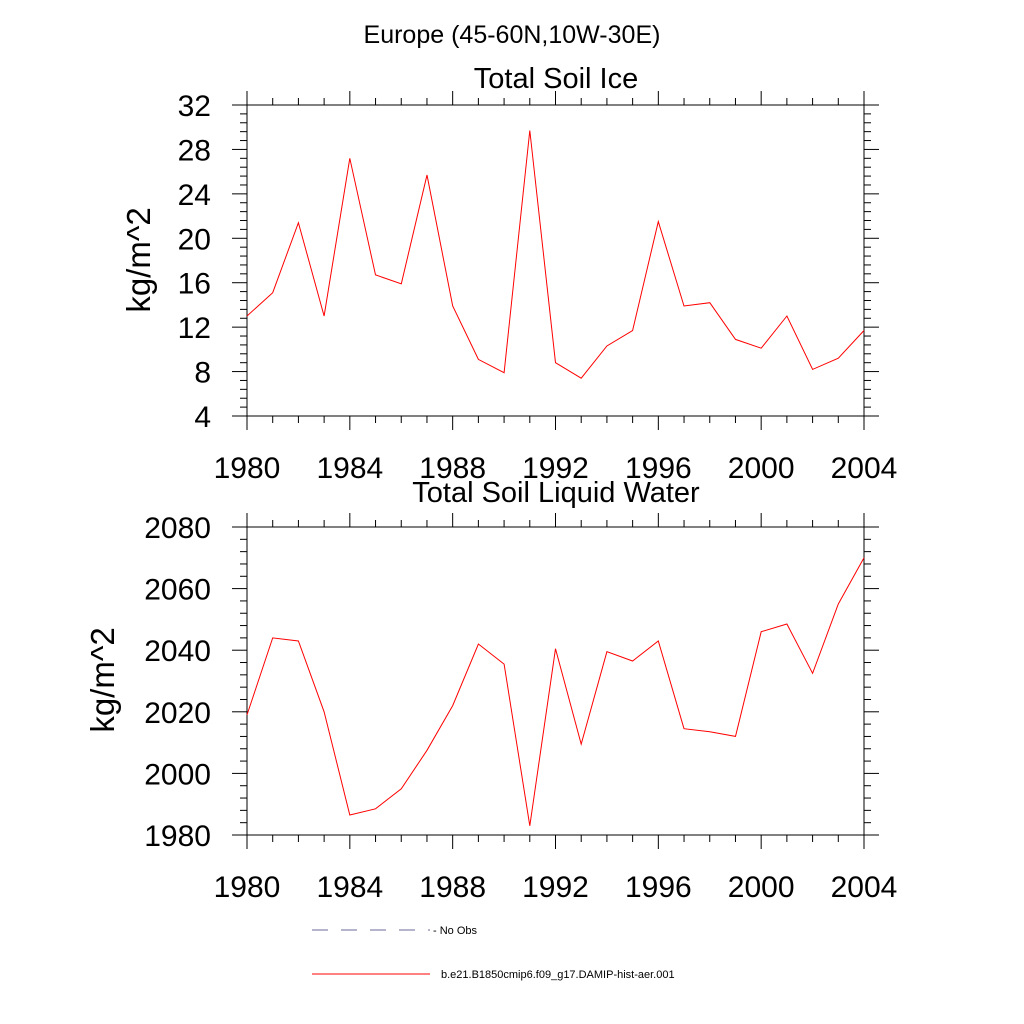 The width and height of the screenshot is (1024, 1024). What do you see at coordinates (202, 417) in the screenshot?
I see `y-tick-label: 4` at bounding box center [202, 417].